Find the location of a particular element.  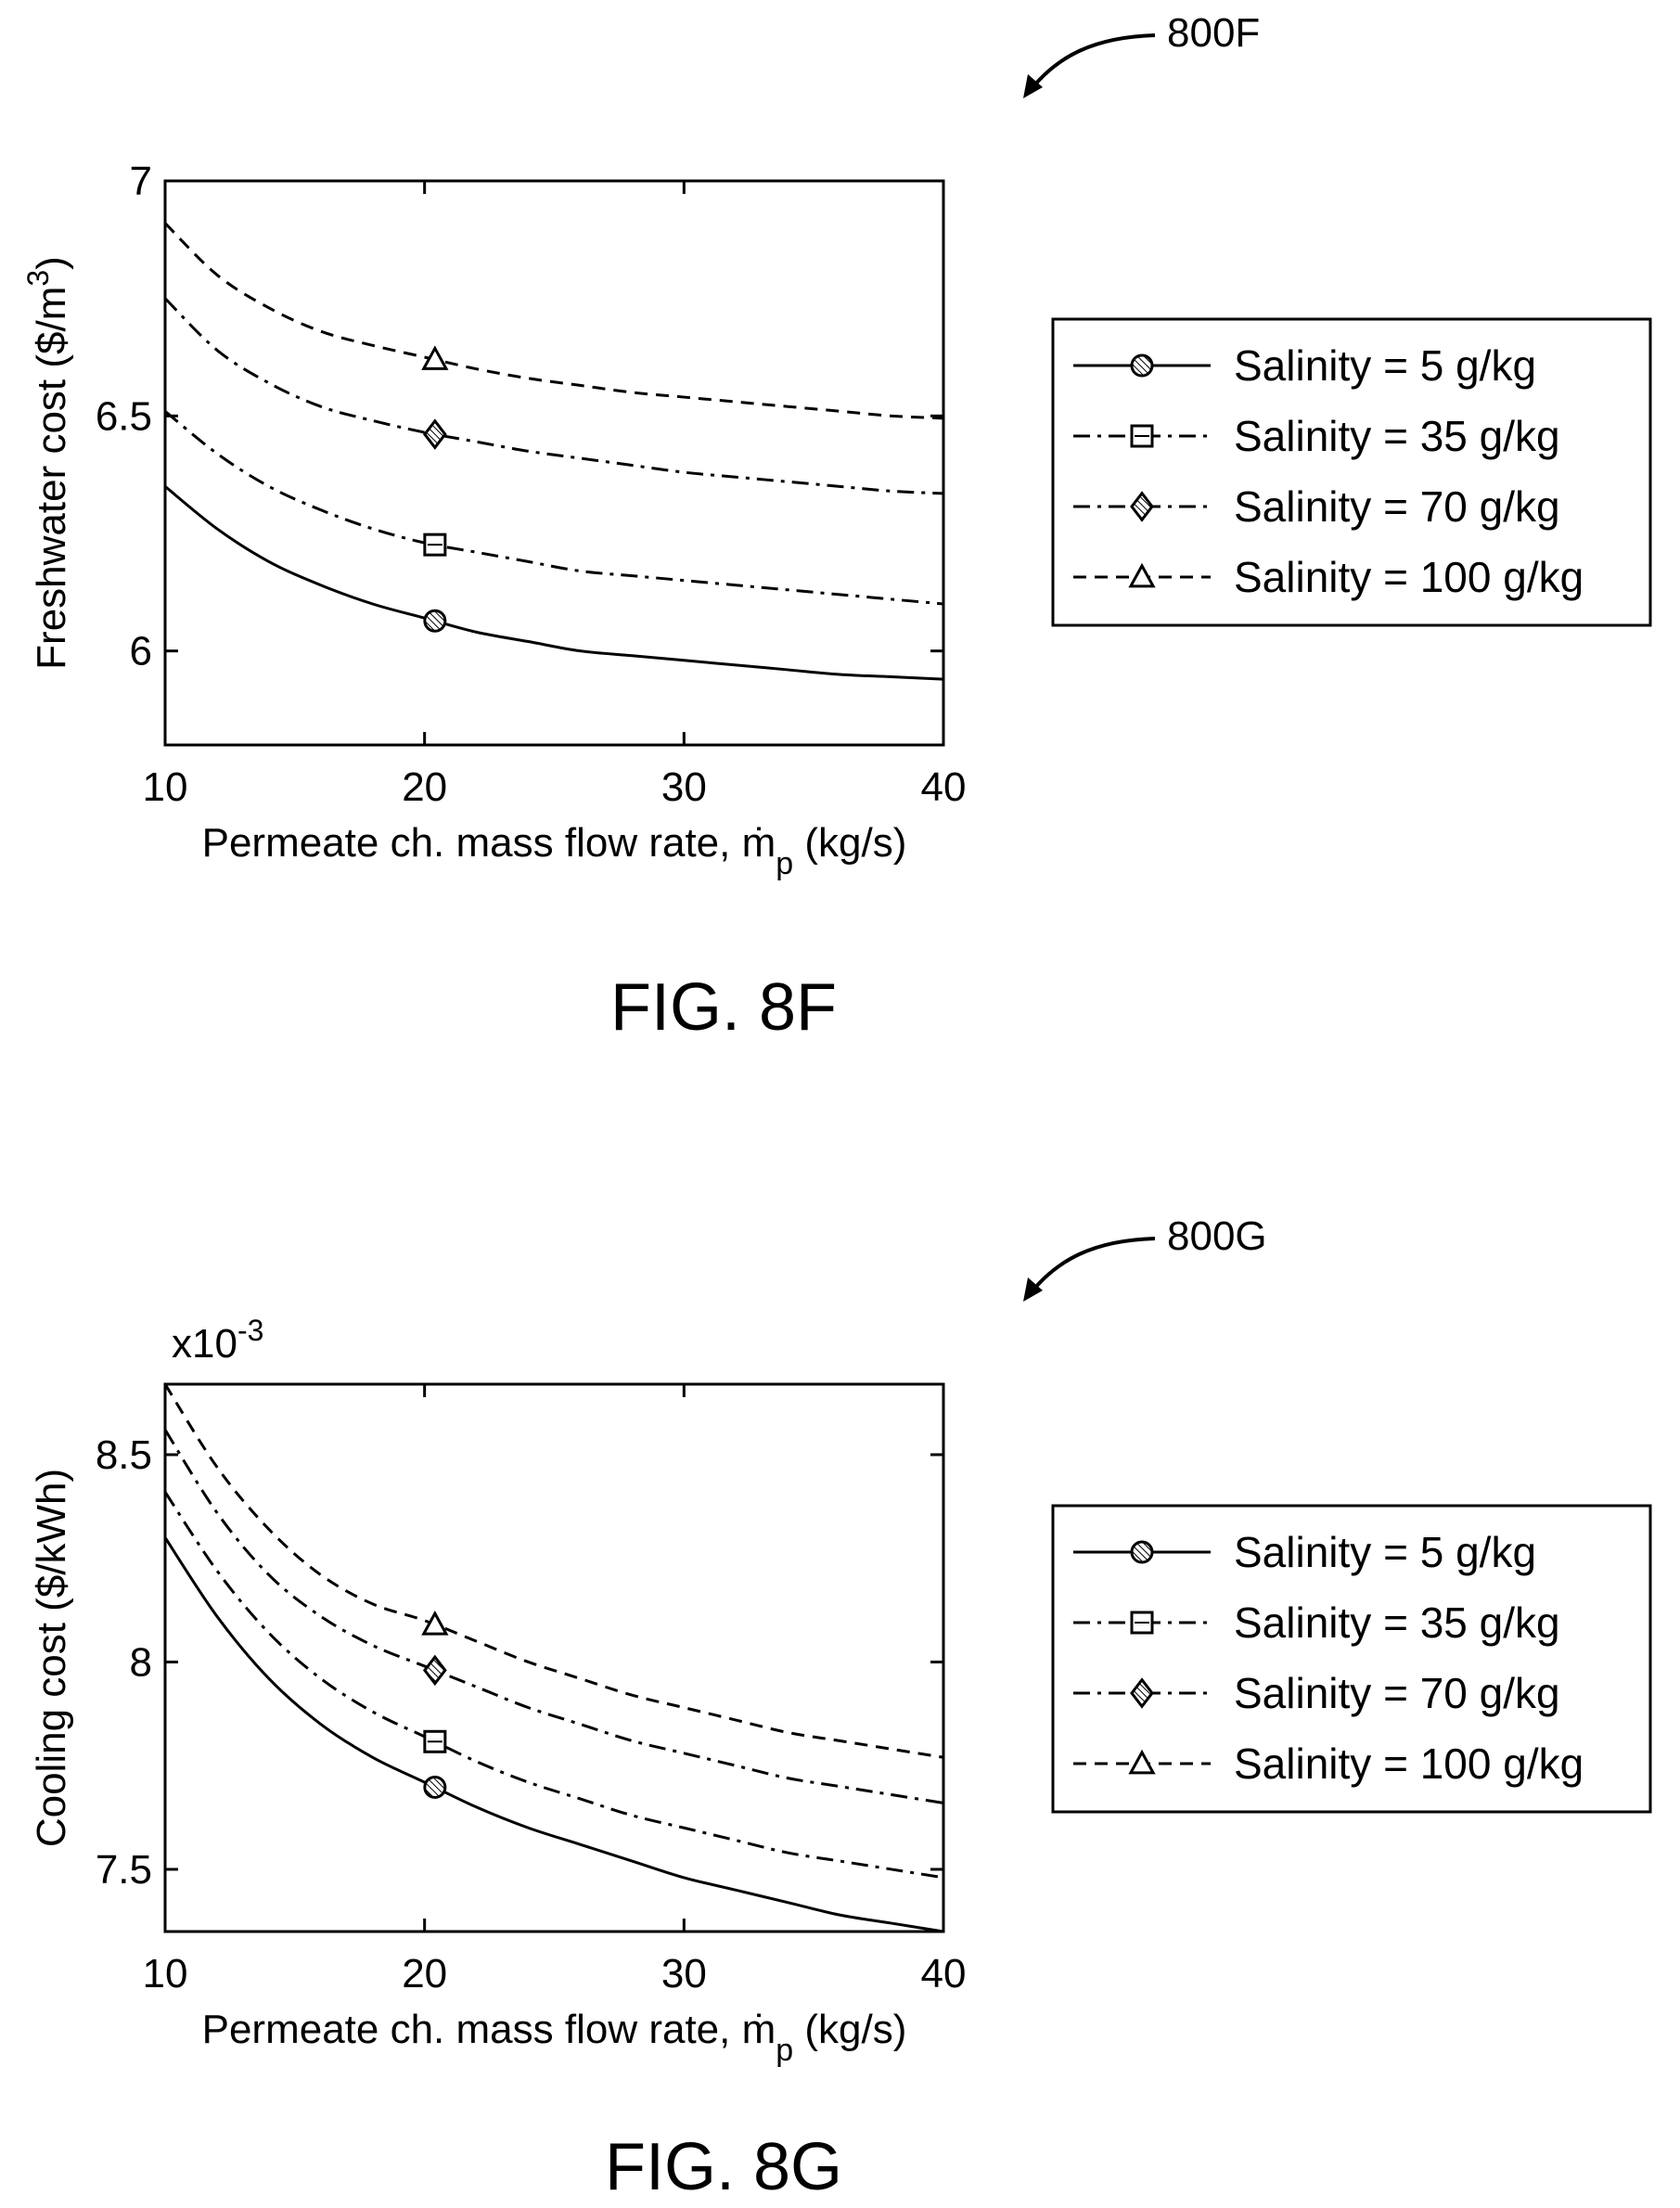

y-tick-label: 6 is located at coordinates (141, 652).